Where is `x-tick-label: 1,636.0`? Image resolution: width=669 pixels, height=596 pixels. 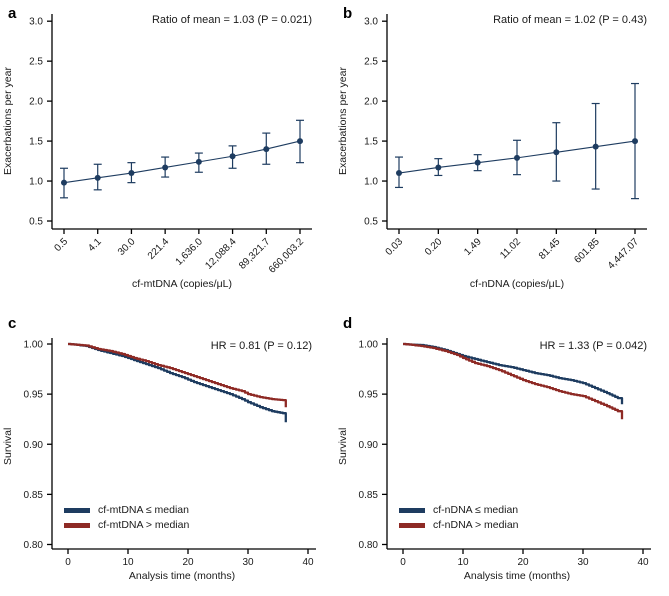
x-tick-label: 1,636.0 is located at coordinates (190, 252).